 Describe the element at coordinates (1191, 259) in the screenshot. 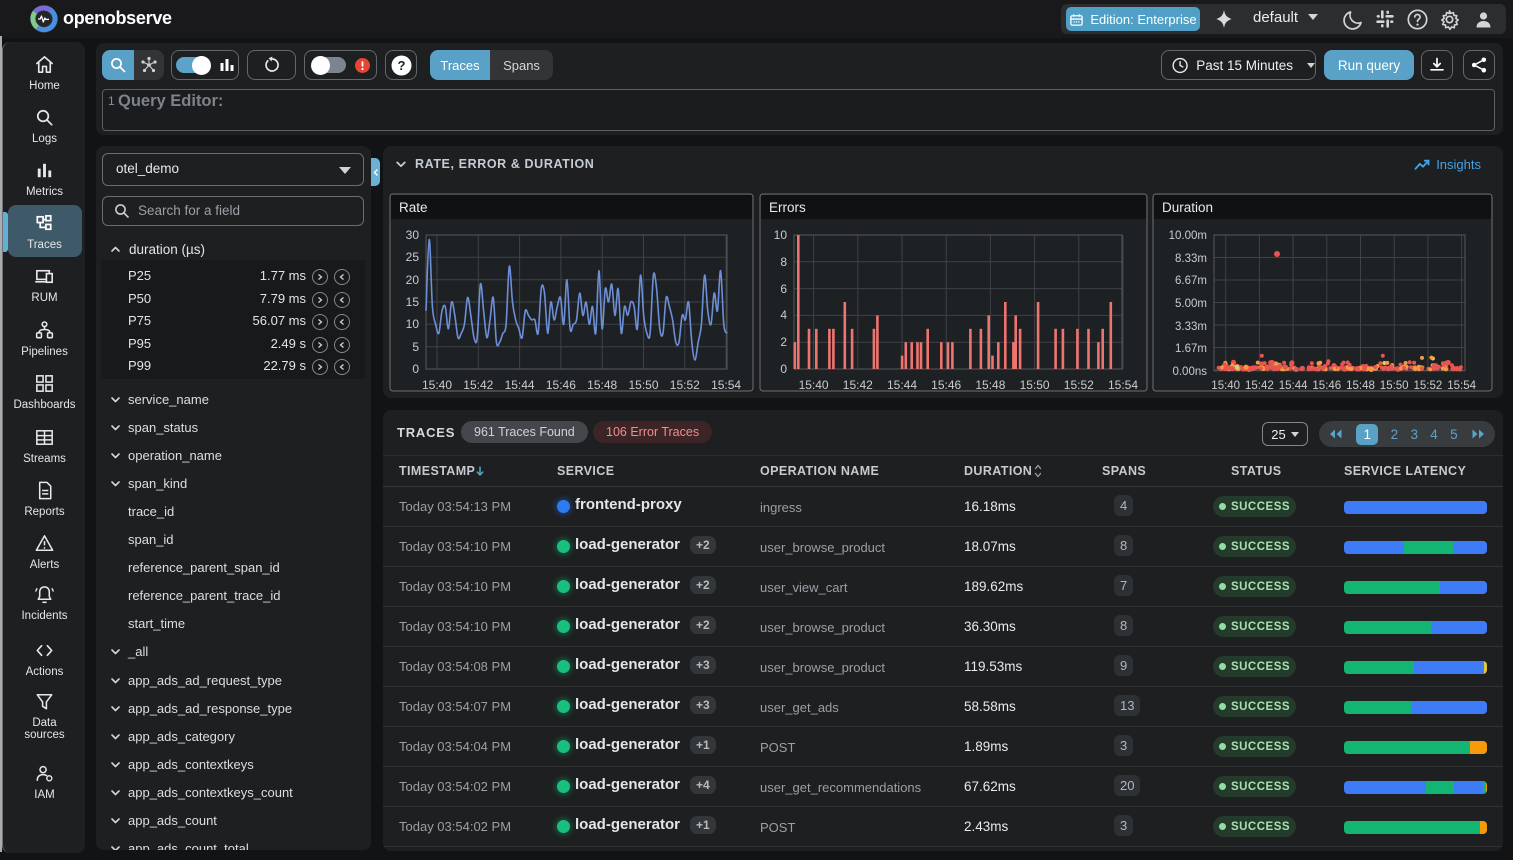

I see `svg-text: 8.33m` at that location.